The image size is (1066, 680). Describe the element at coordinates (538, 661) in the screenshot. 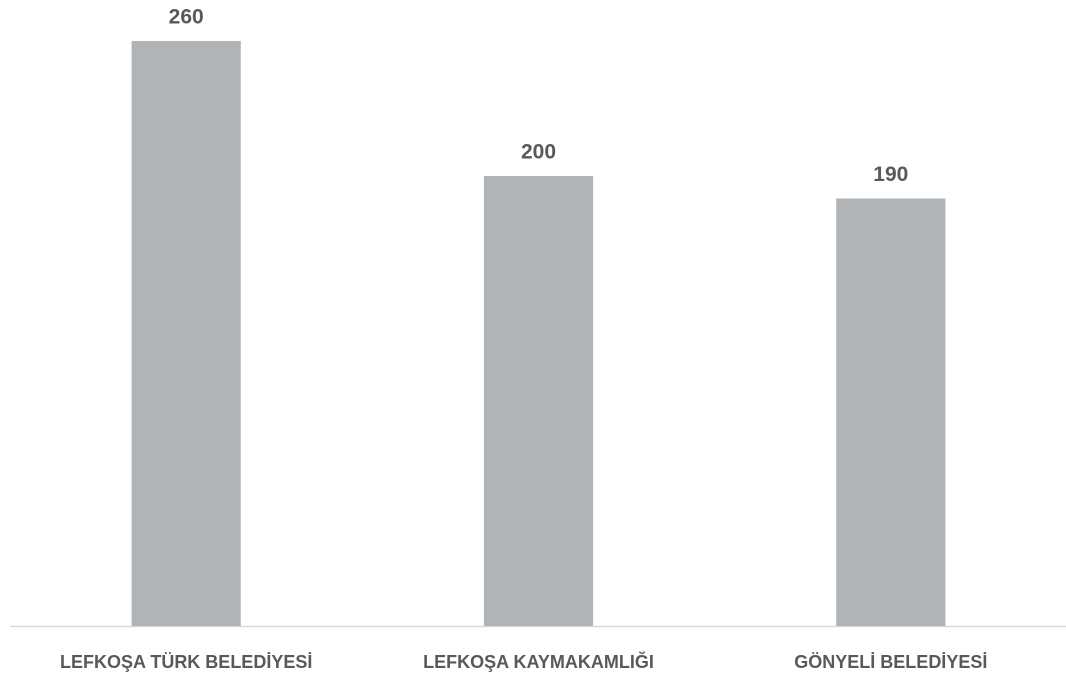

I see `x-tick-label: LEFKOŞA KAYMAKAMLIĞI` at that location.